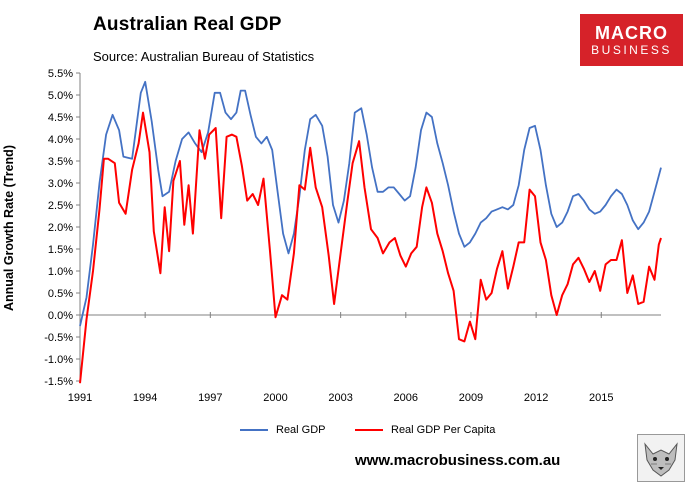  Describe the element at coordinates (301, 430) in the screenshot. I see `legend-label-gdp: Real GDP` at that location.